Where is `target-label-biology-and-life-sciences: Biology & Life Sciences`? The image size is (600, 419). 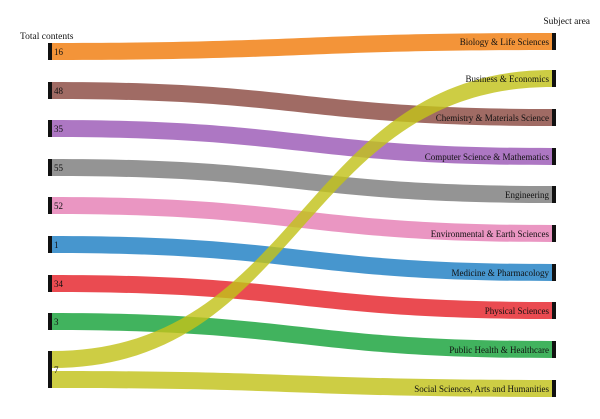 target-label-biology-and-life-sciences: Biology & Life Sciences is located at coordinates (505, 42).